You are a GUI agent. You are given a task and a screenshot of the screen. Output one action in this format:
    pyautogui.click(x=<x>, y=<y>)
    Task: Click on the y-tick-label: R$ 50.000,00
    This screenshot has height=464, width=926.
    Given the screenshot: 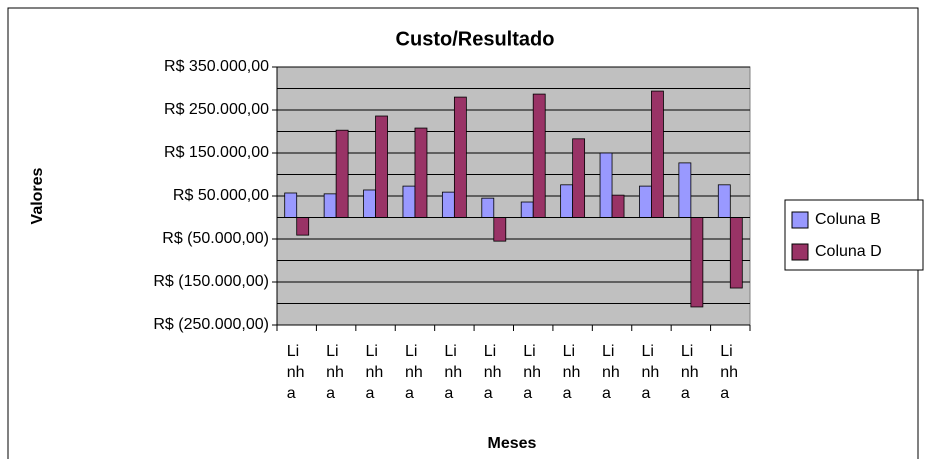 What is the action you would take?
    pyautogui.click(x=221, y=195)
    